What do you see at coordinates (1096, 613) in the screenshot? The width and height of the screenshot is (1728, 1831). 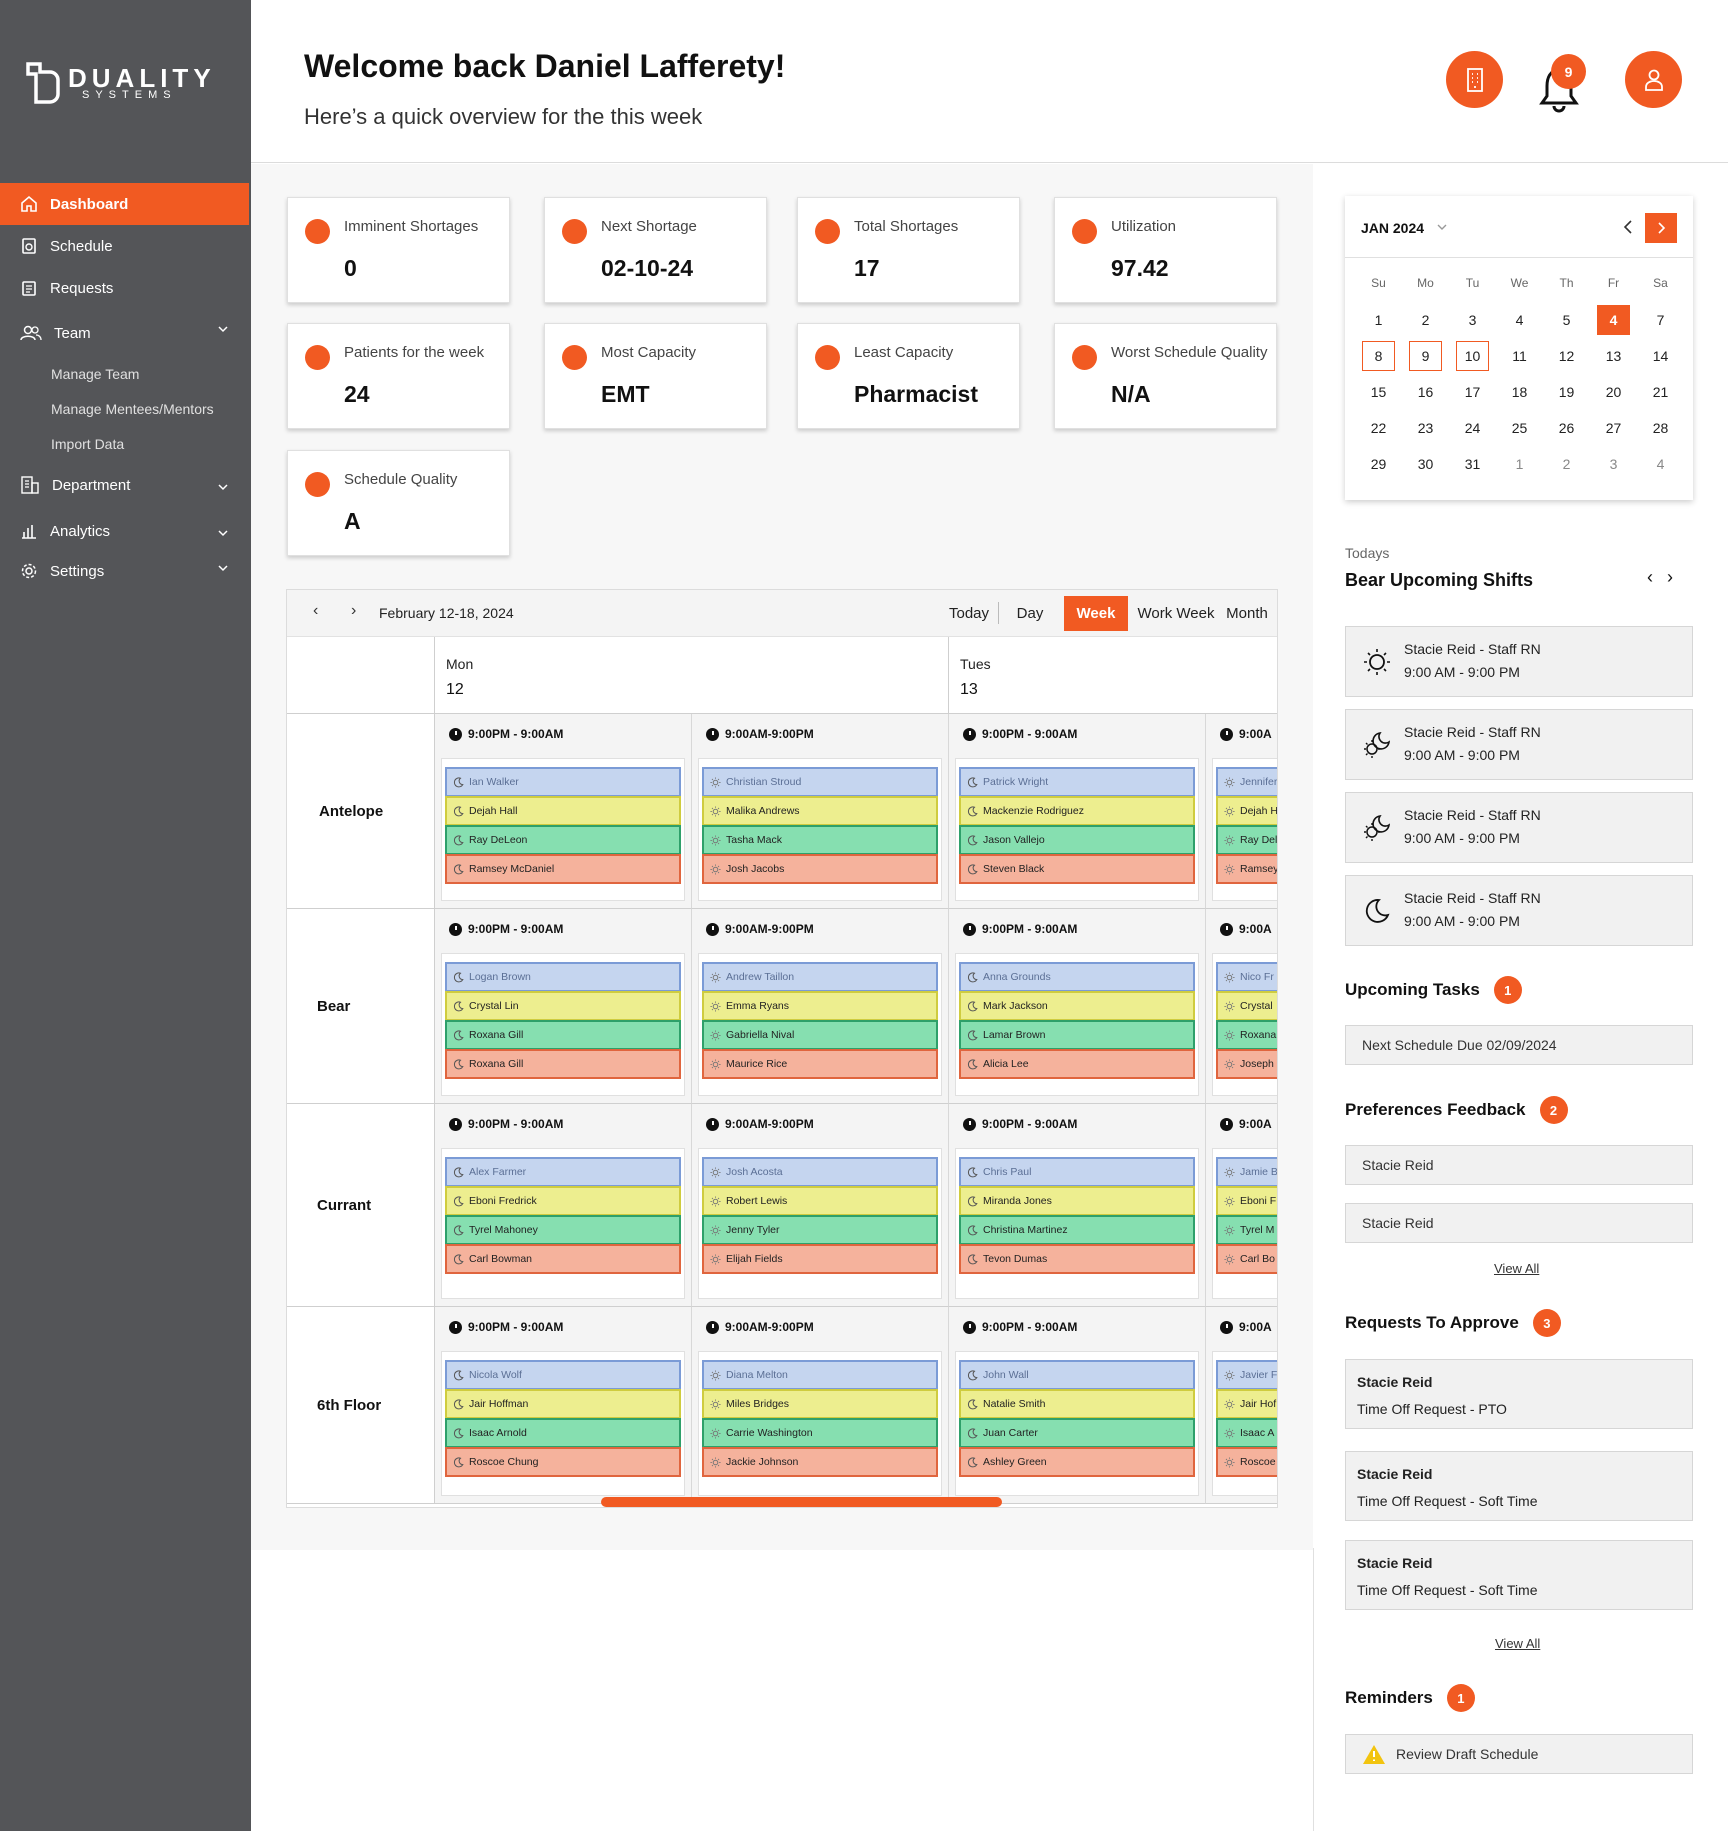 I see `view-week-button: Week` at bounding box center [1096, 613].